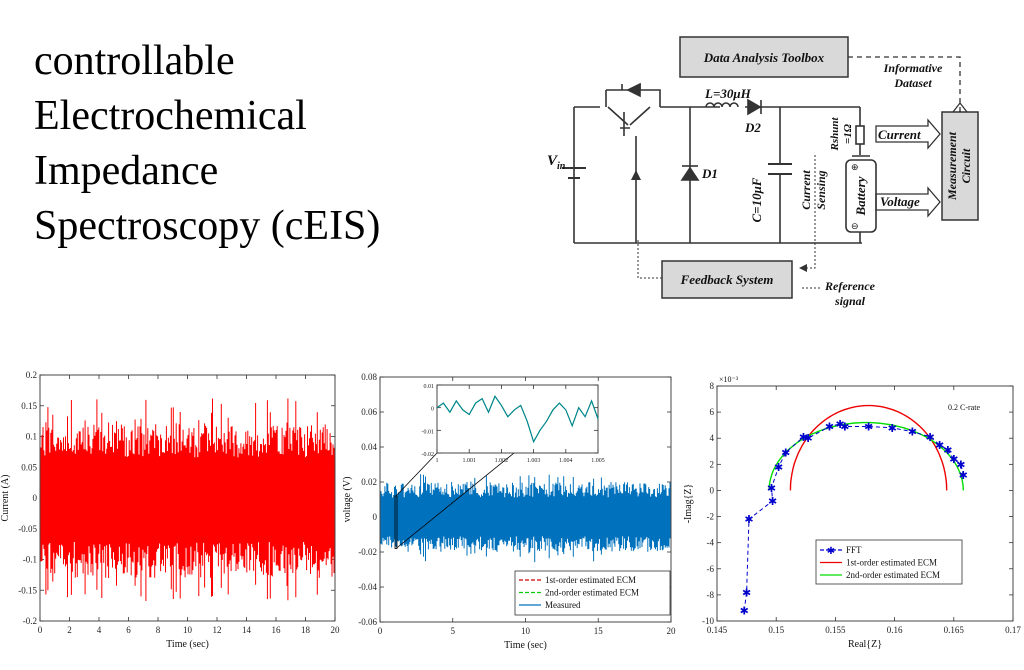 Image resolution: width=1024 pixels, height=670 pixels. Describe the element at coordinates (688, 504) in the screenshot. I see `y-axis-label: -Imag{Z}` at that location.